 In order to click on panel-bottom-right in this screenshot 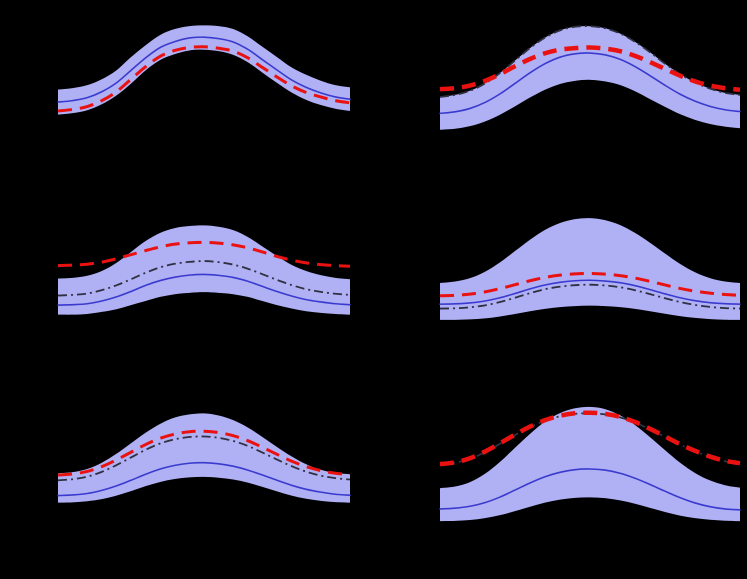, I will do `click(590, 464)`.